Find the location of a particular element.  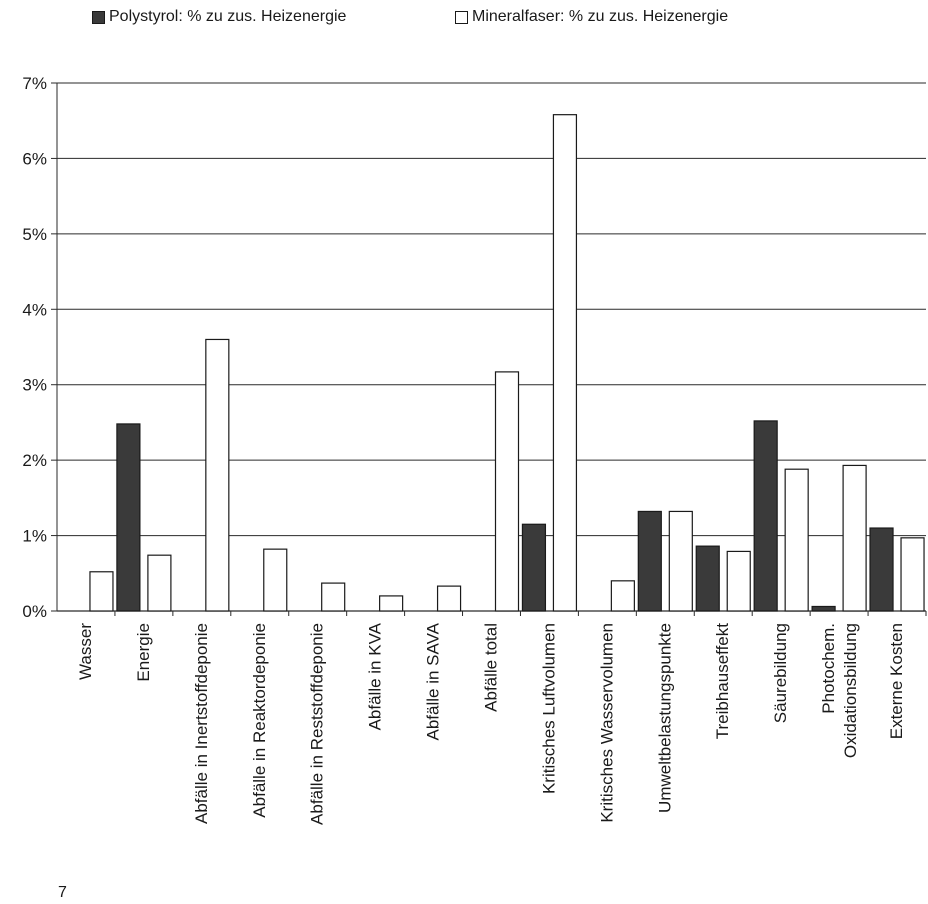

legend-item: Mineralfaser: % zu zus. Heizenergie is located at coordinates (591, 17).